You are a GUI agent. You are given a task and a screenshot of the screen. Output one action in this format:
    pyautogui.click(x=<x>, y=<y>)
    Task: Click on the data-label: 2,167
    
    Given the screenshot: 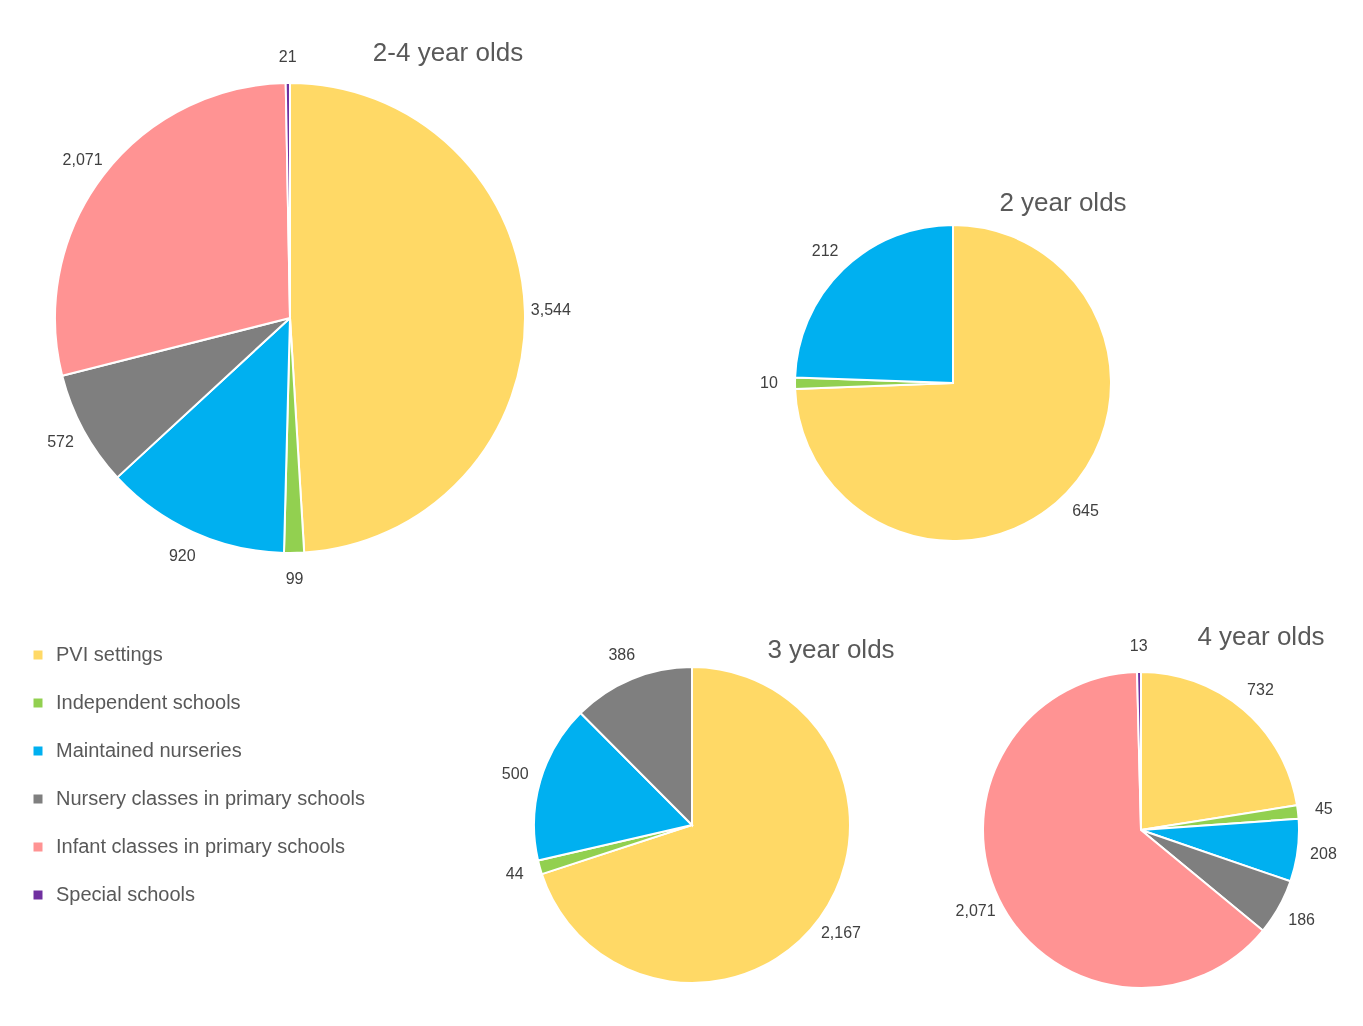 What is the action you would take?
    pyautogui.click(x=841, y=933)
    